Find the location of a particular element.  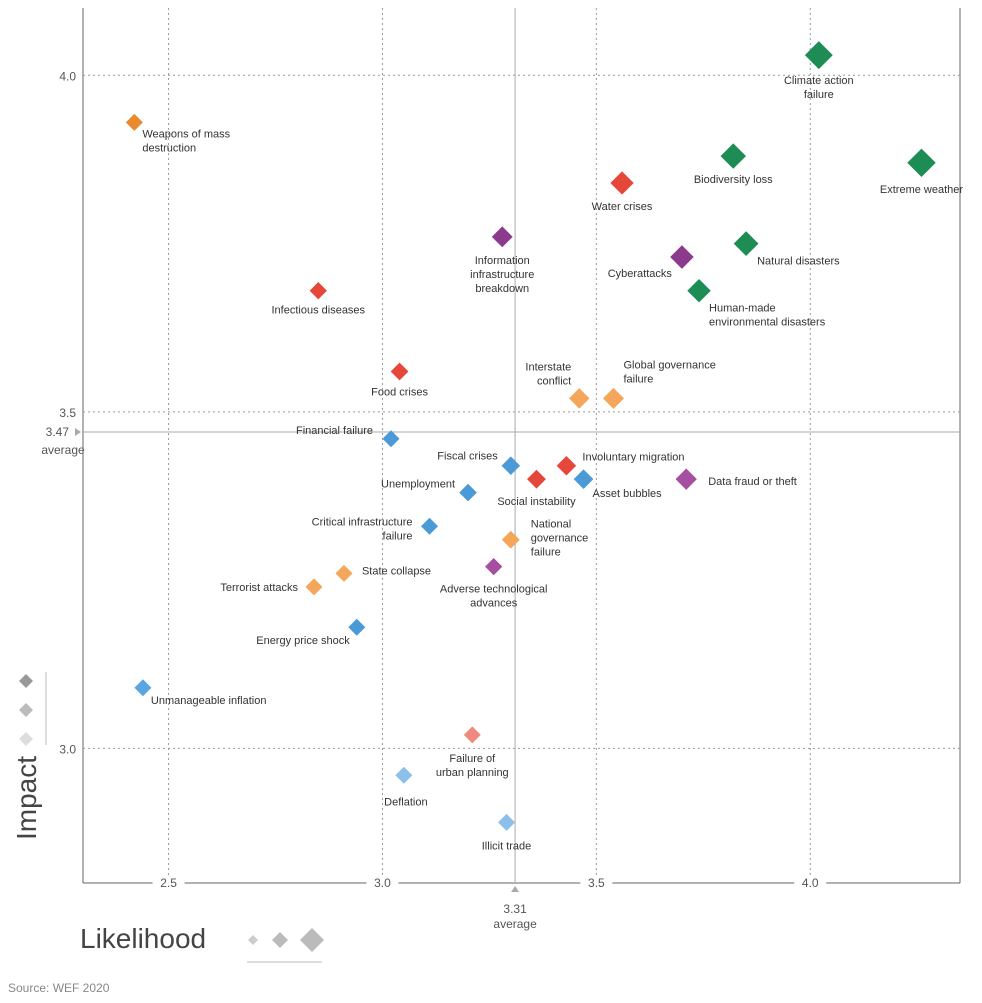

point-label: Information infrastructure breakdown is located at coordinates (502, 275).